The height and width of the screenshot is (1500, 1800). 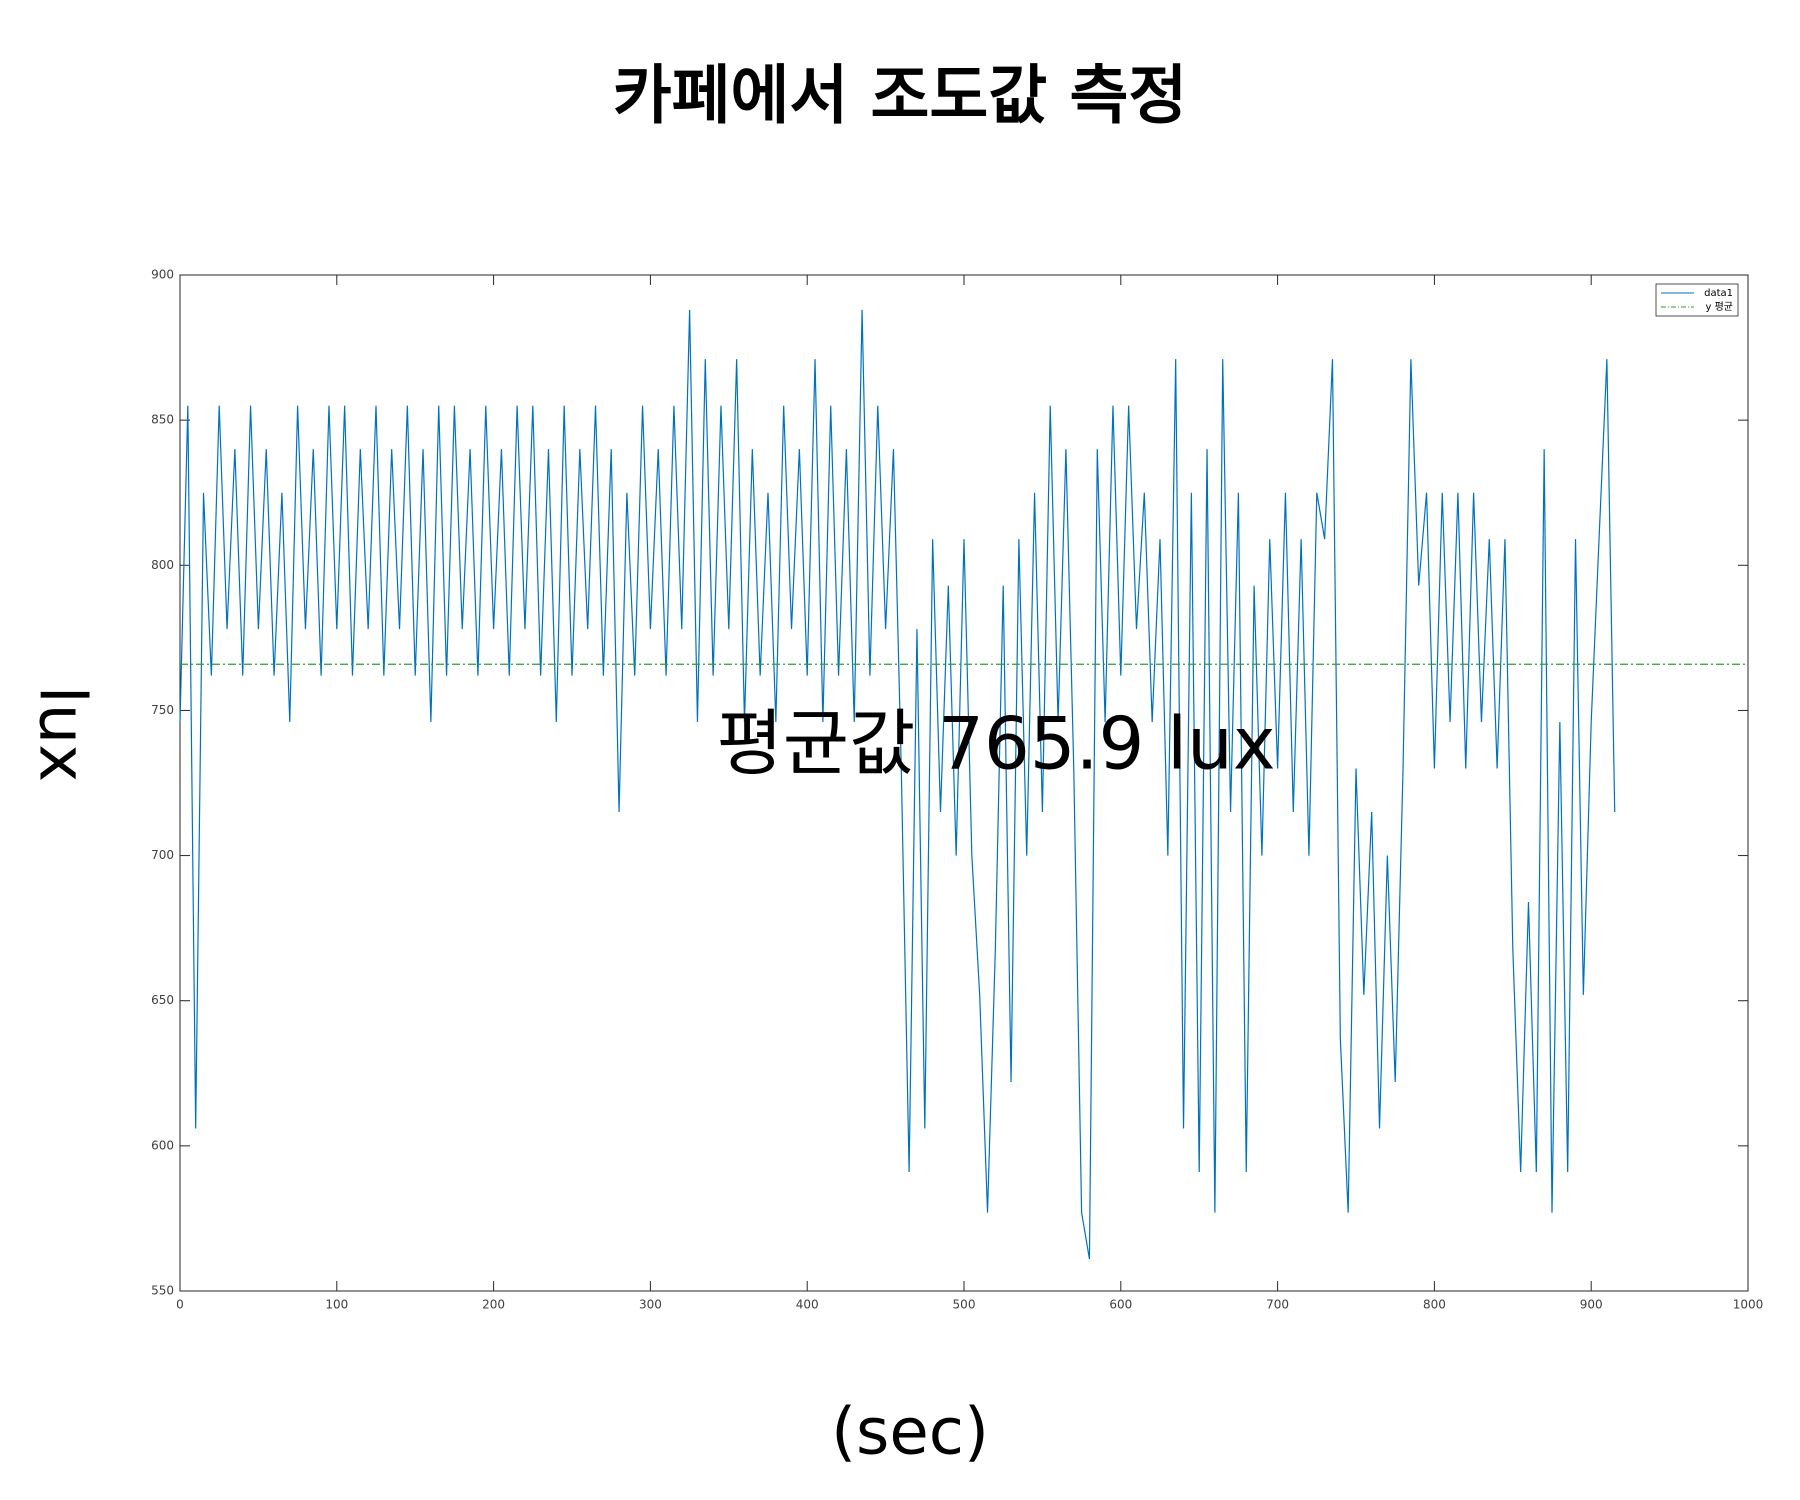 I want to click on x-tick-label: 0, so click(x=180, y=1305).